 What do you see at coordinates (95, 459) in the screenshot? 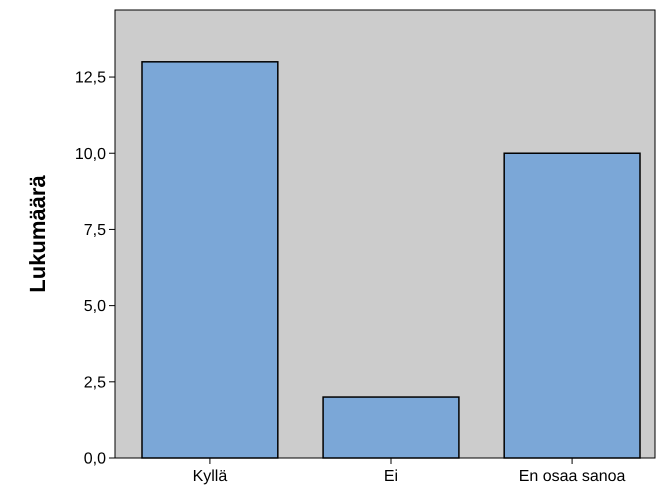
I see `y-tick-label: 0,0` at bounding box center [95, 459].